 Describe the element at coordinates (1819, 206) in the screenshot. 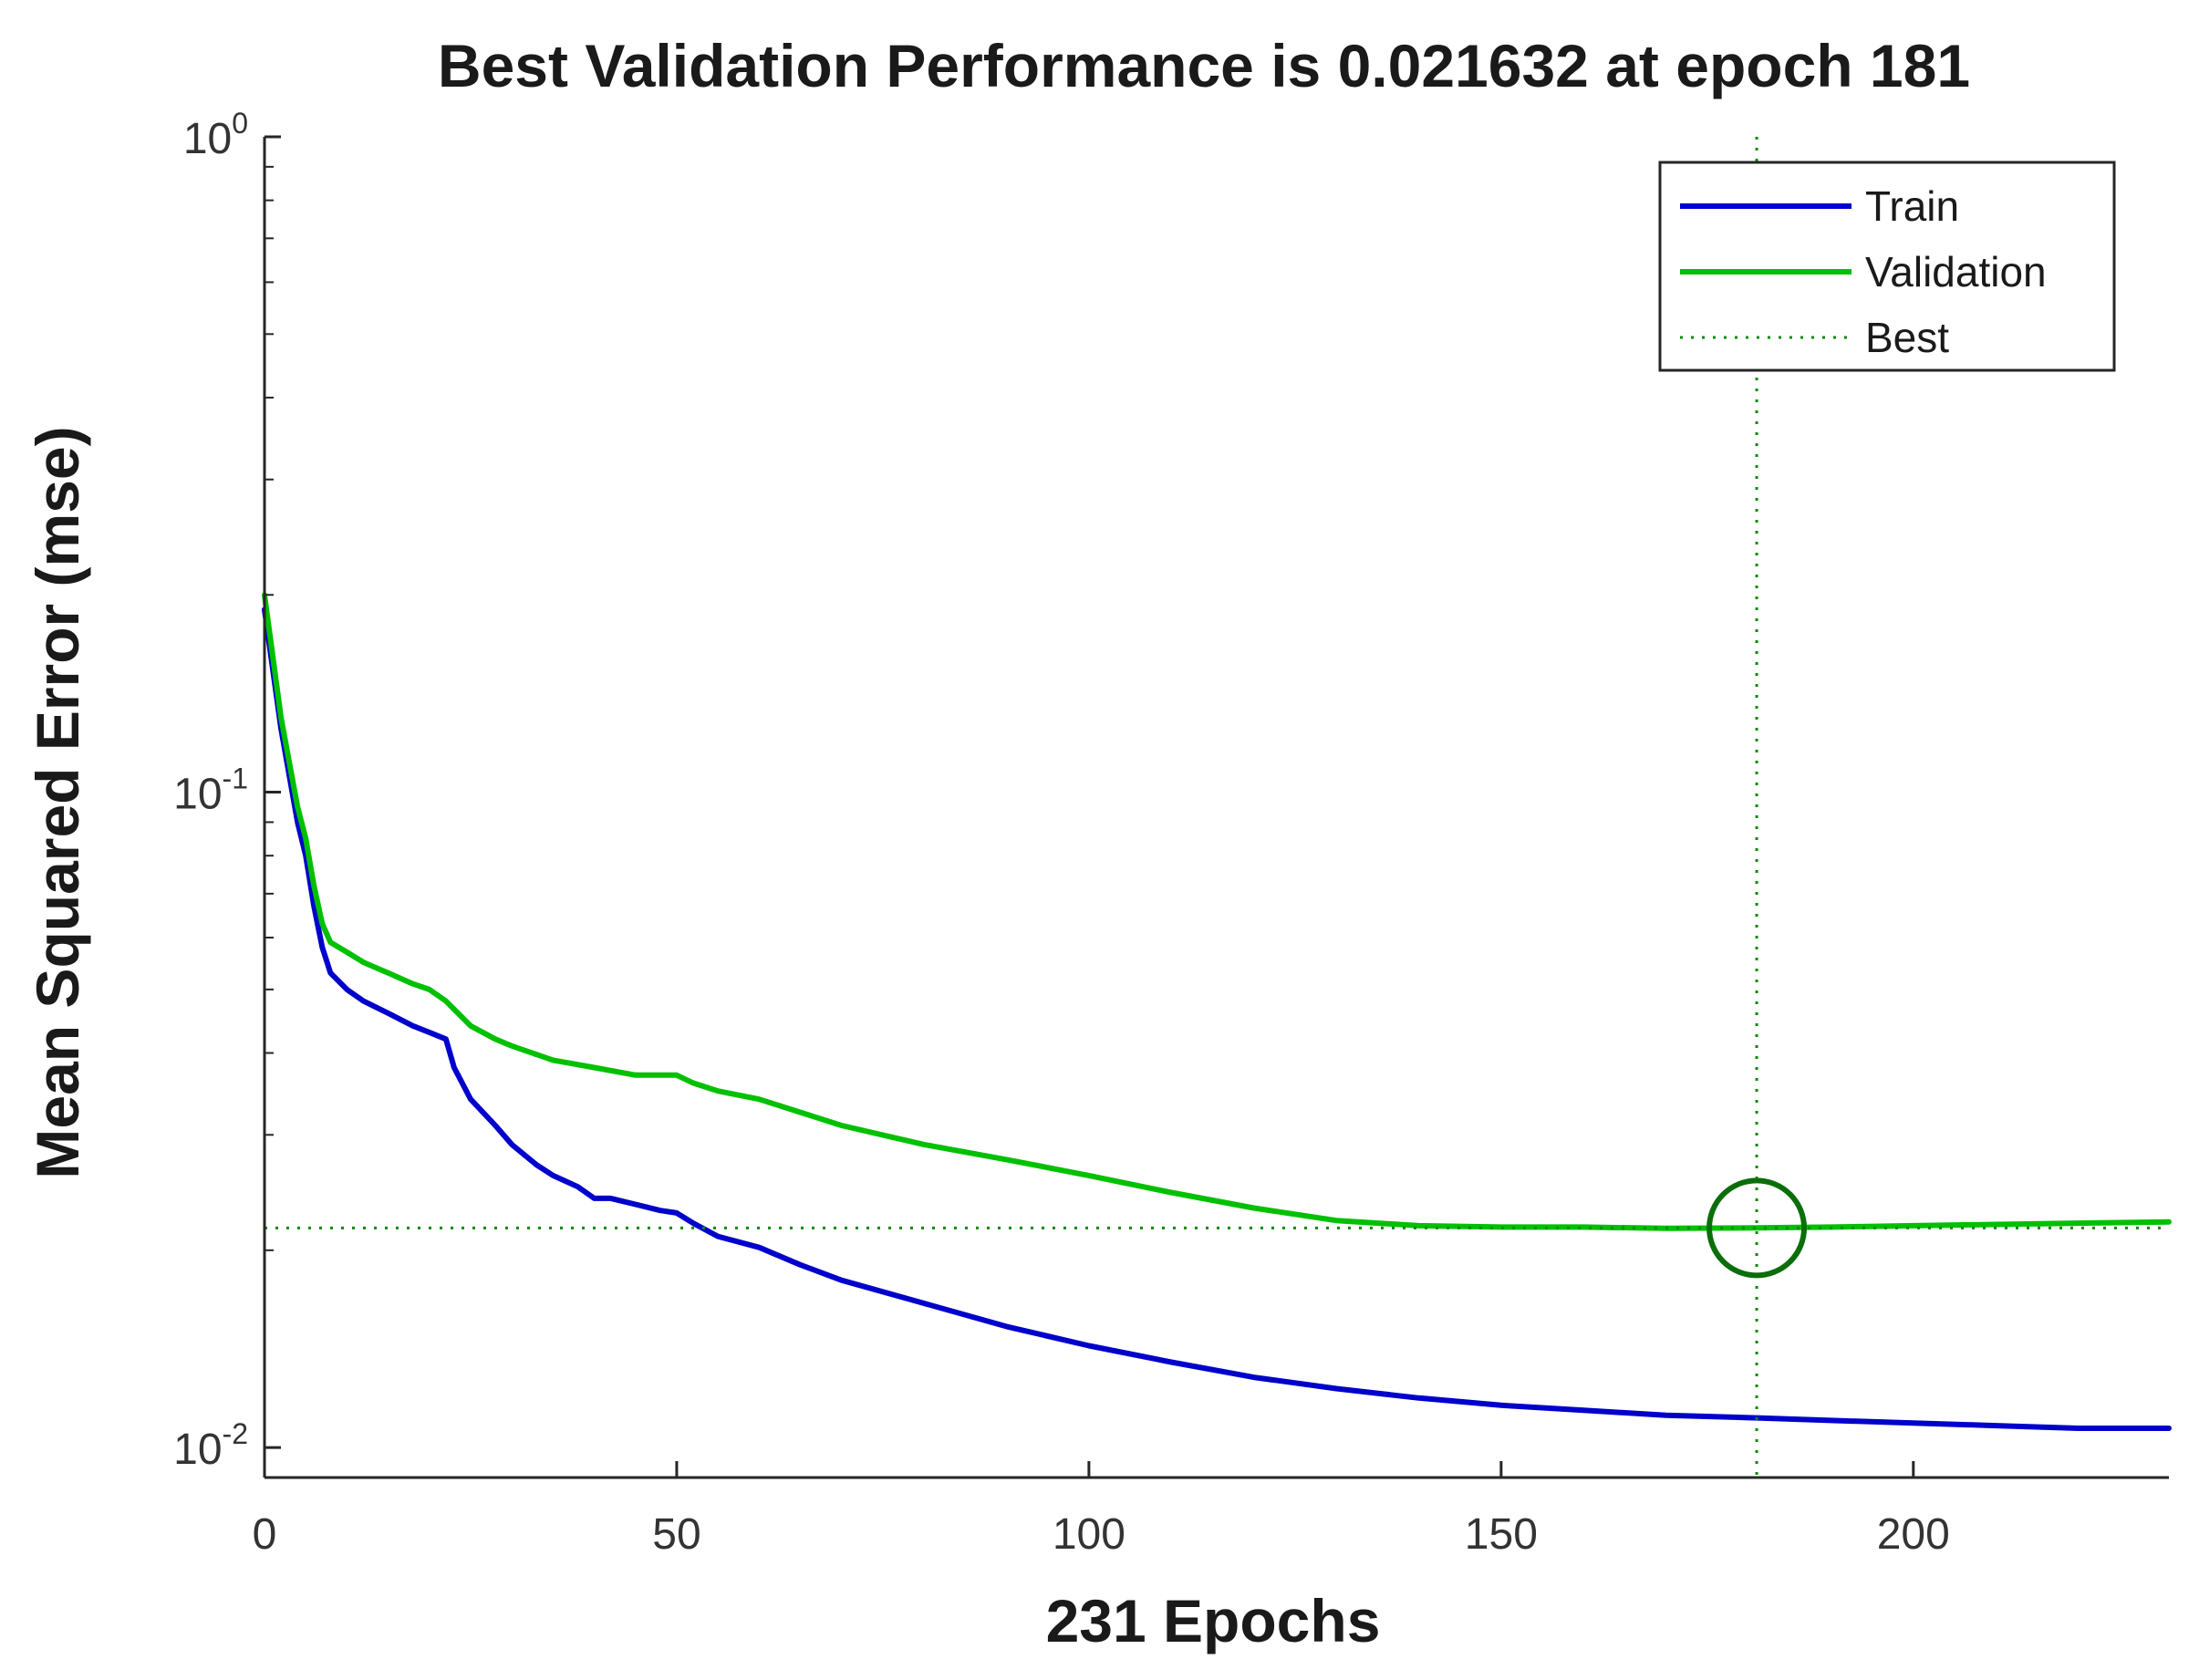

I see `legend-entry-train: Train` at that location.